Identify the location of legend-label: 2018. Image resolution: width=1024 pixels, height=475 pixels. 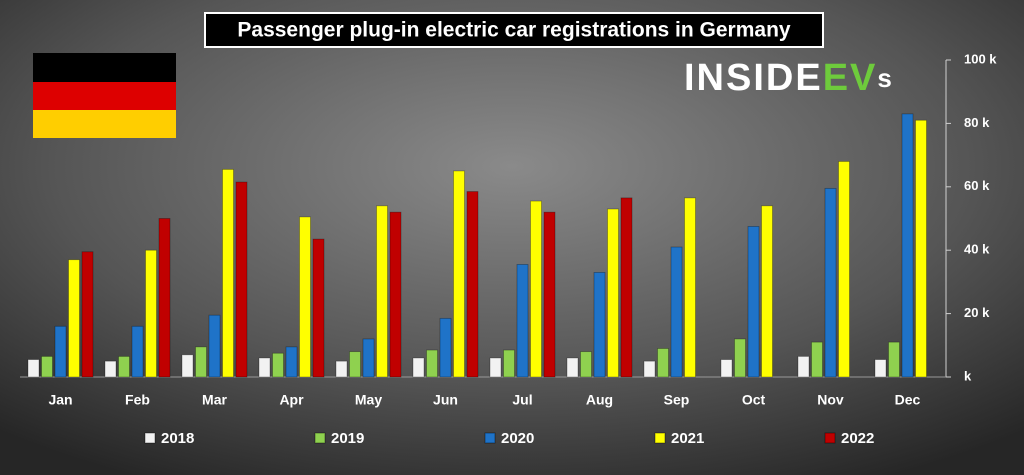
(177, 438).